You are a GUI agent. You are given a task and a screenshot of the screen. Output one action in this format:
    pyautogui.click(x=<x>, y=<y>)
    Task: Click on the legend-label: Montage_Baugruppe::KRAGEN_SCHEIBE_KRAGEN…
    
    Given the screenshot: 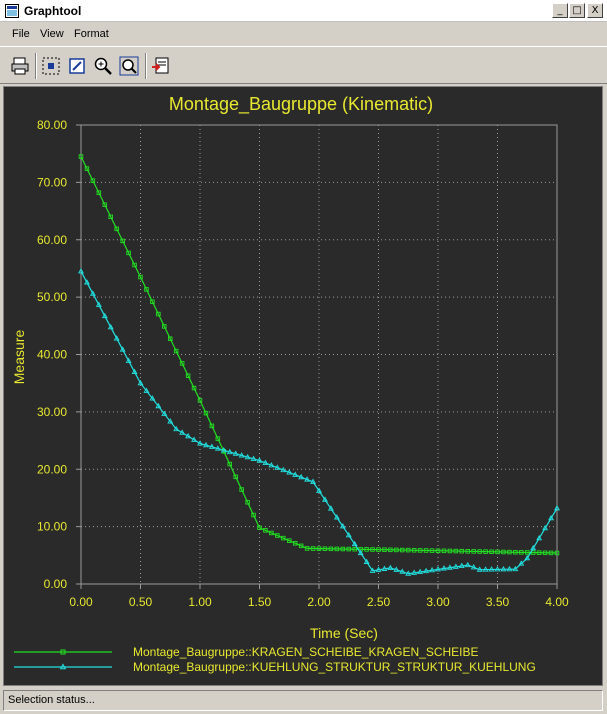 What is the action you would take?
    pyautogui.click(x=306, y=652)
    